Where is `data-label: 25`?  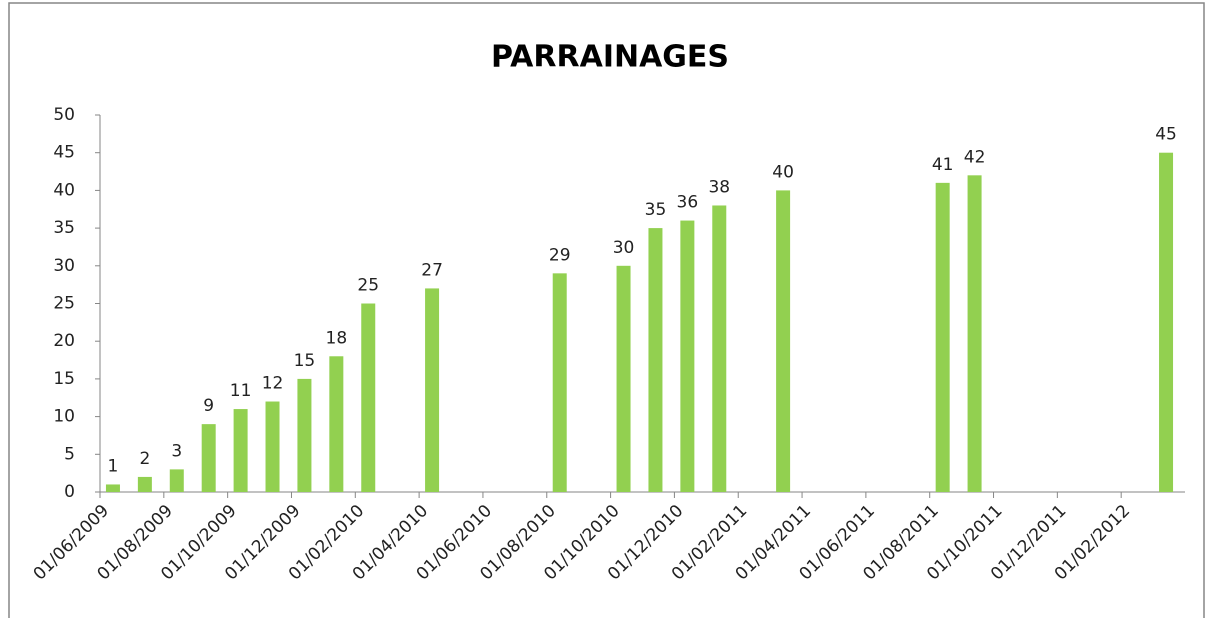
data-label: 25 is located at coordinates (368, 286).